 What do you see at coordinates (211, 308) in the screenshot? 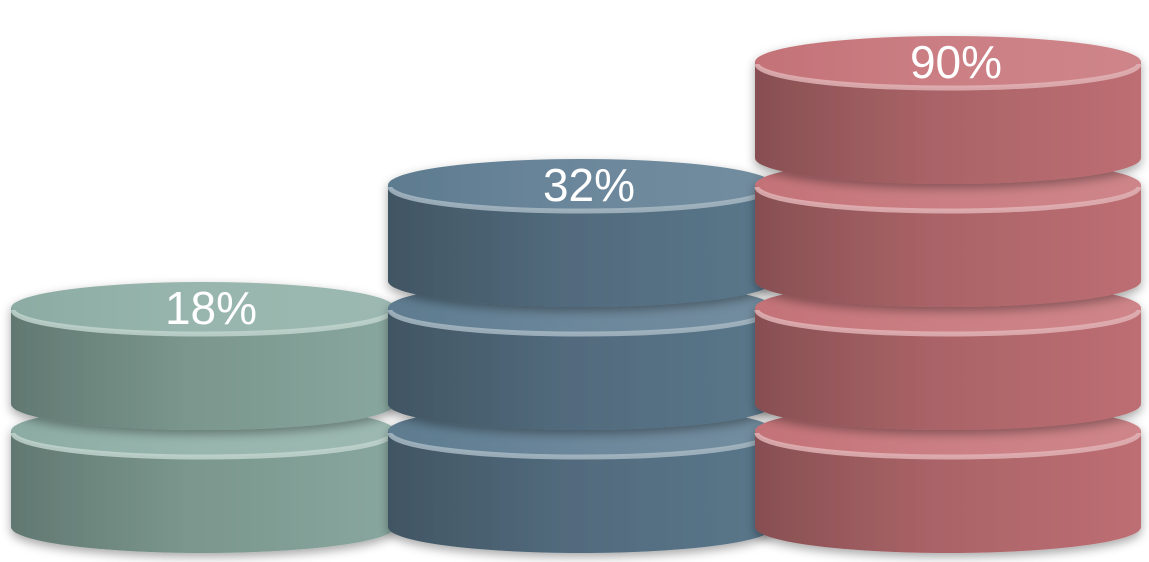
I see `percent-label: 18%` at bounding box center [211, 308].